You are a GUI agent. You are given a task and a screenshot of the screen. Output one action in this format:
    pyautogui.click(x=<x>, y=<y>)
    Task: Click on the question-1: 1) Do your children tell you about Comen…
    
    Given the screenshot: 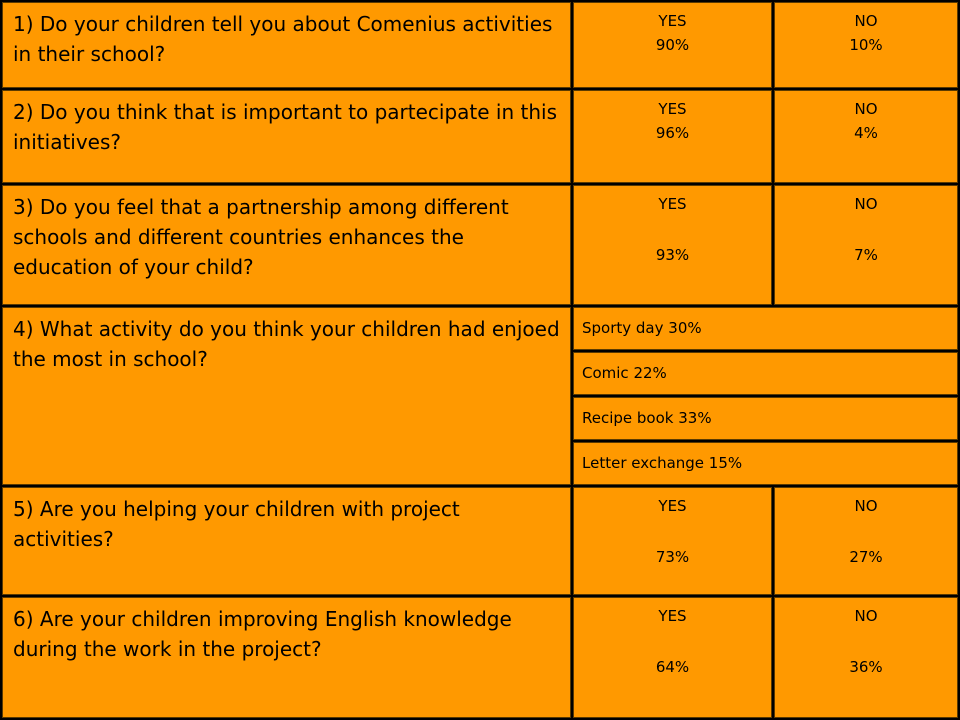 What is the action you would take?
    pyautogui.click(x=286, y=45)
    